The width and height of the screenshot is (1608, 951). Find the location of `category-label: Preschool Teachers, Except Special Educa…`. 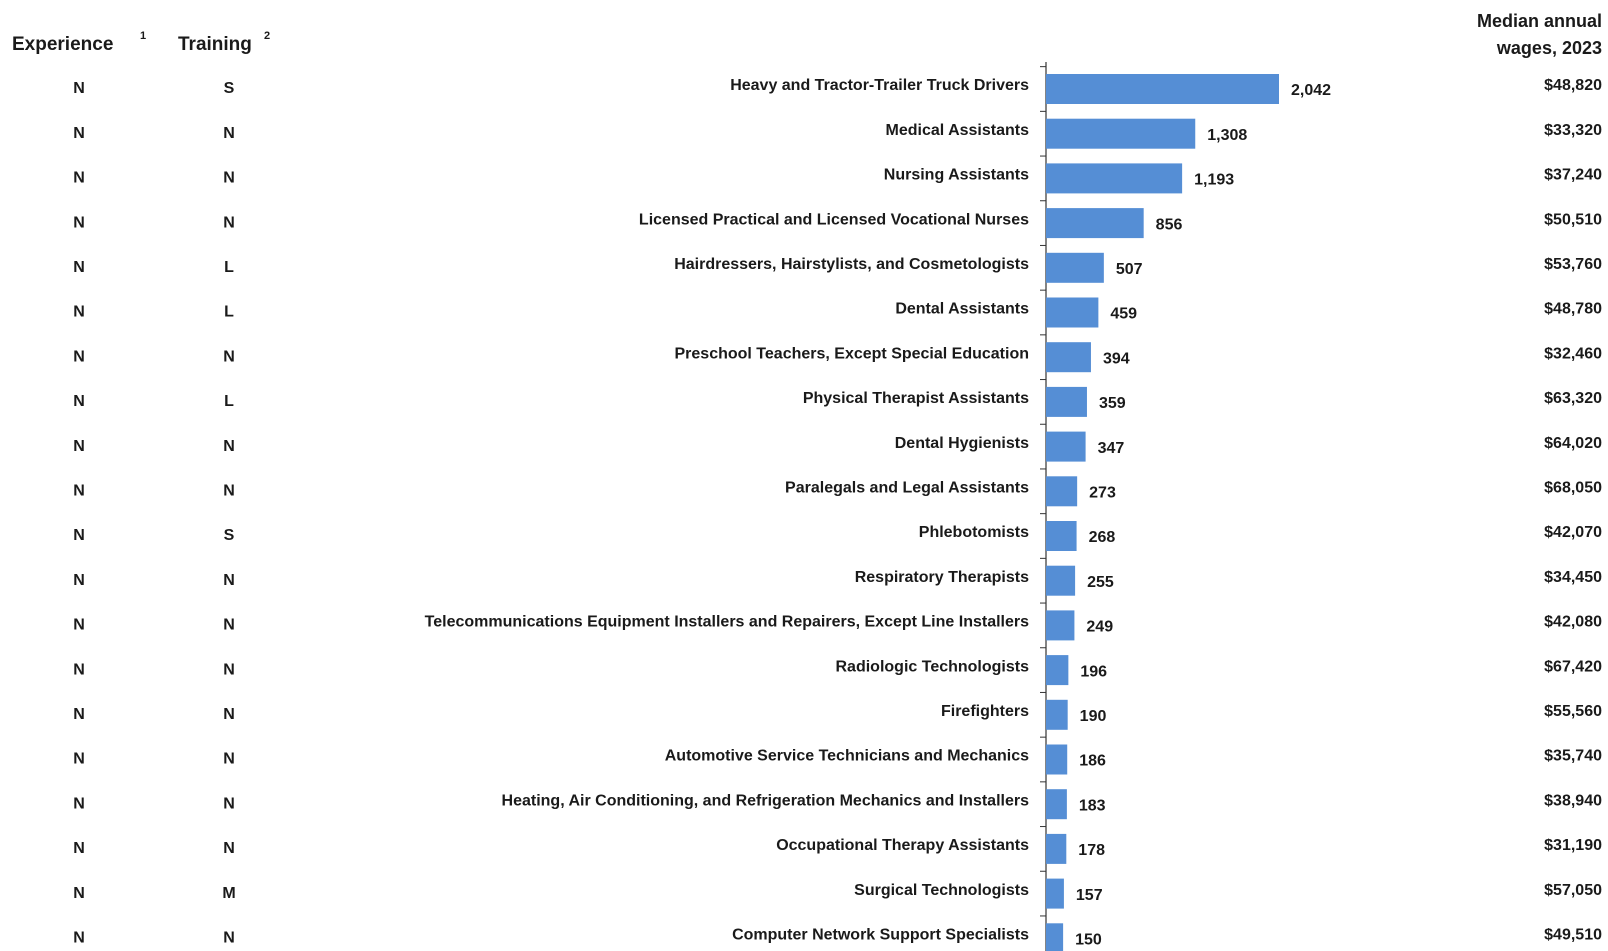

category-label: Preschool Teachers, Except Special Educa… is located at coordinates (852, 353).